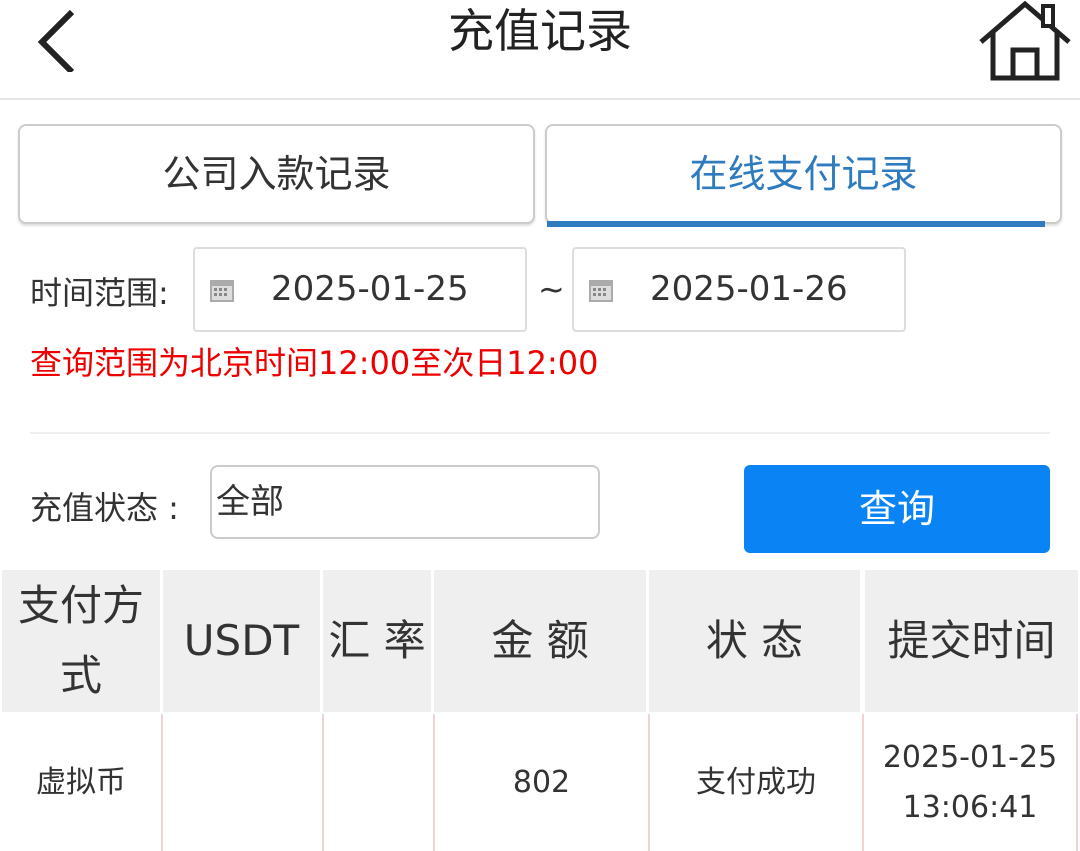 This screenshot has width=1080, height=851. Describe the element at coordinates (276, 174) in the screenshot. I see `tab-company-deposit: 公司入款记录` at that location.